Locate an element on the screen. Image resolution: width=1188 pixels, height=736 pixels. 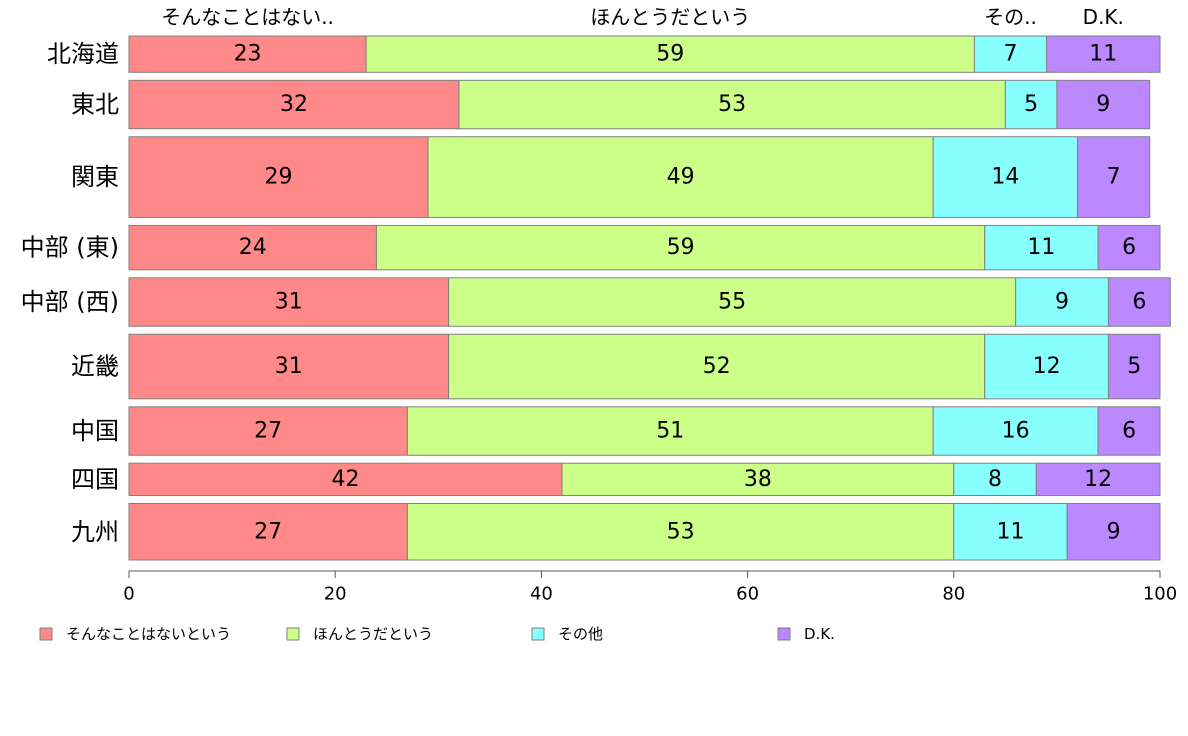
data-label: 14 is located at coordinates (1005, 177).